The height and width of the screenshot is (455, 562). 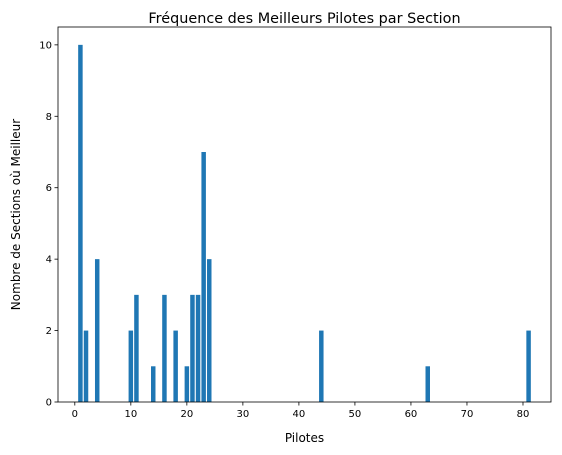 I want to click on y-tick-label: 0, so click(x=49, y=403).